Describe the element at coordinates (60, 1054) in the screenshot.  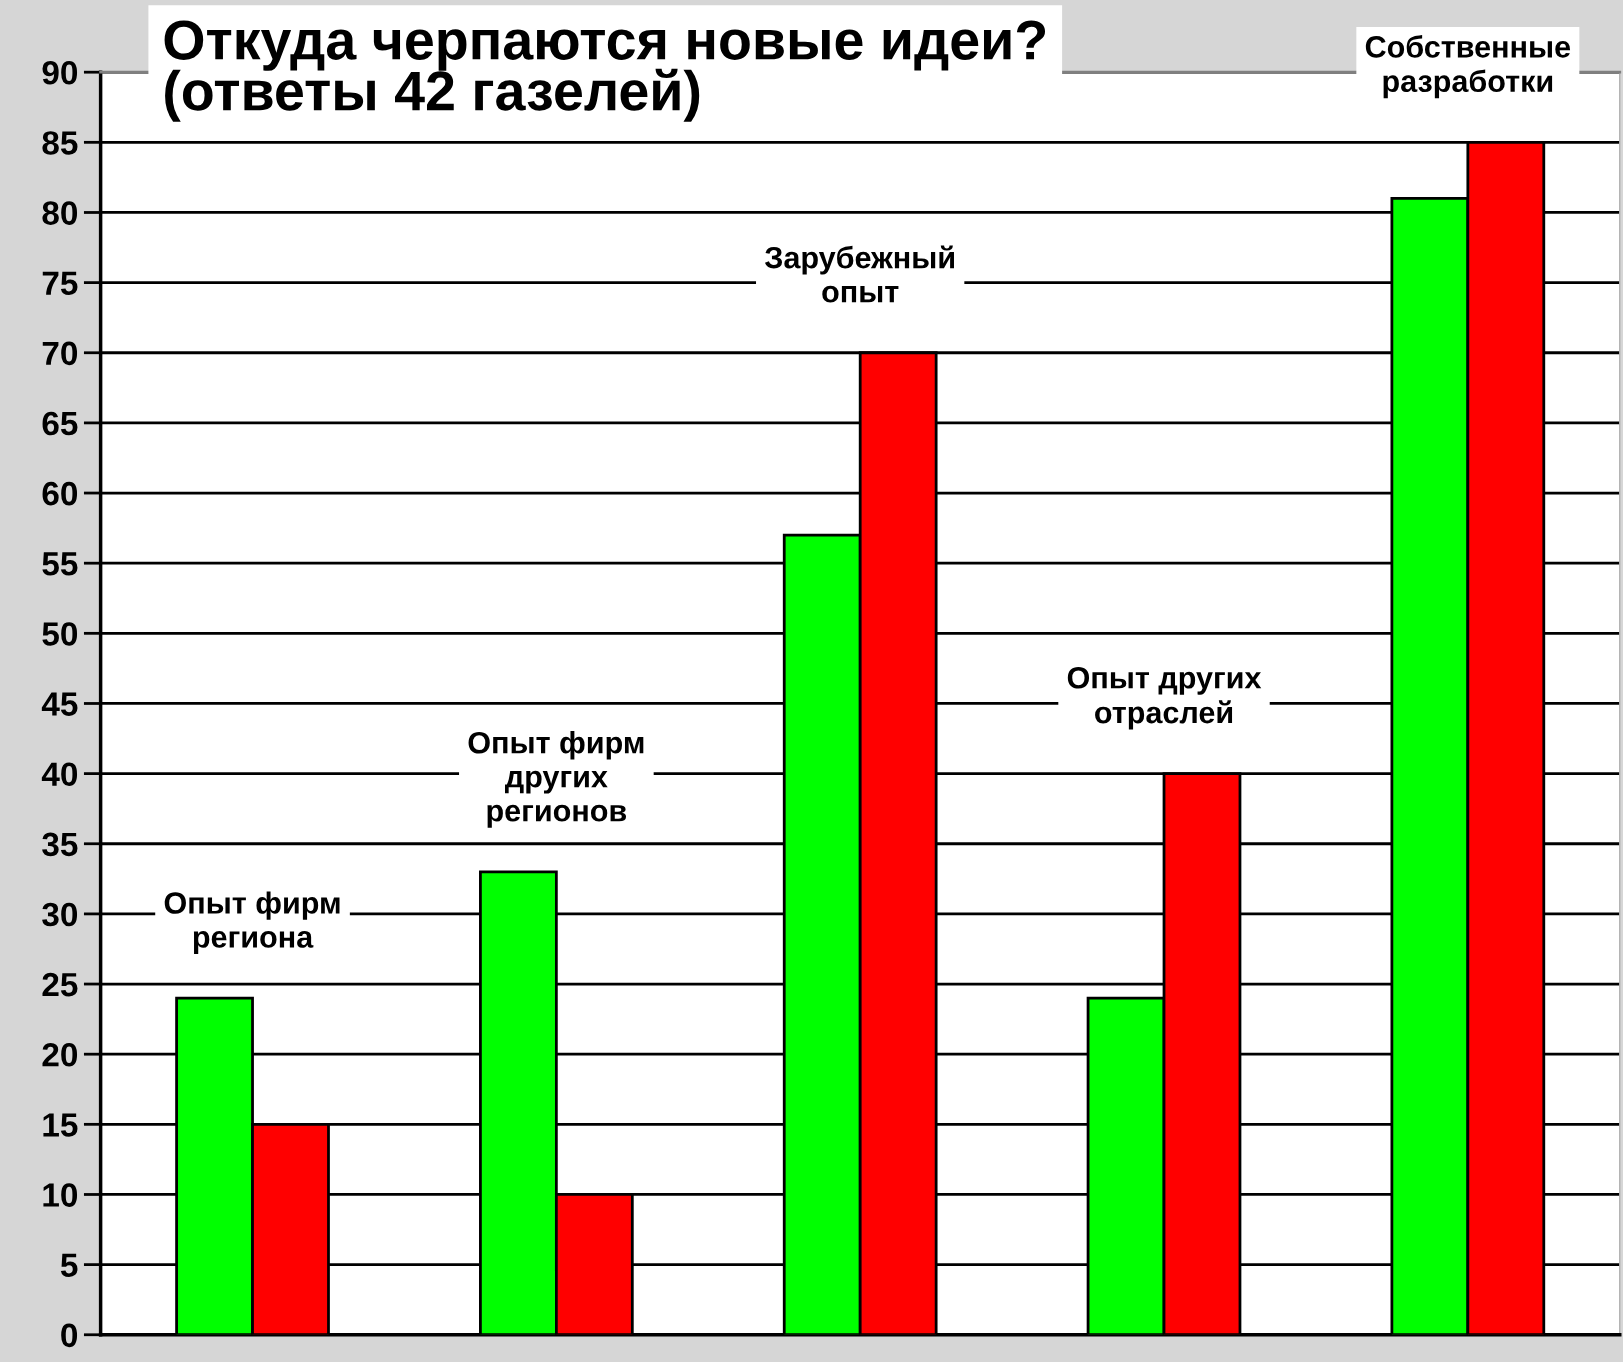
I see `y-tick-label: 20` at that location.